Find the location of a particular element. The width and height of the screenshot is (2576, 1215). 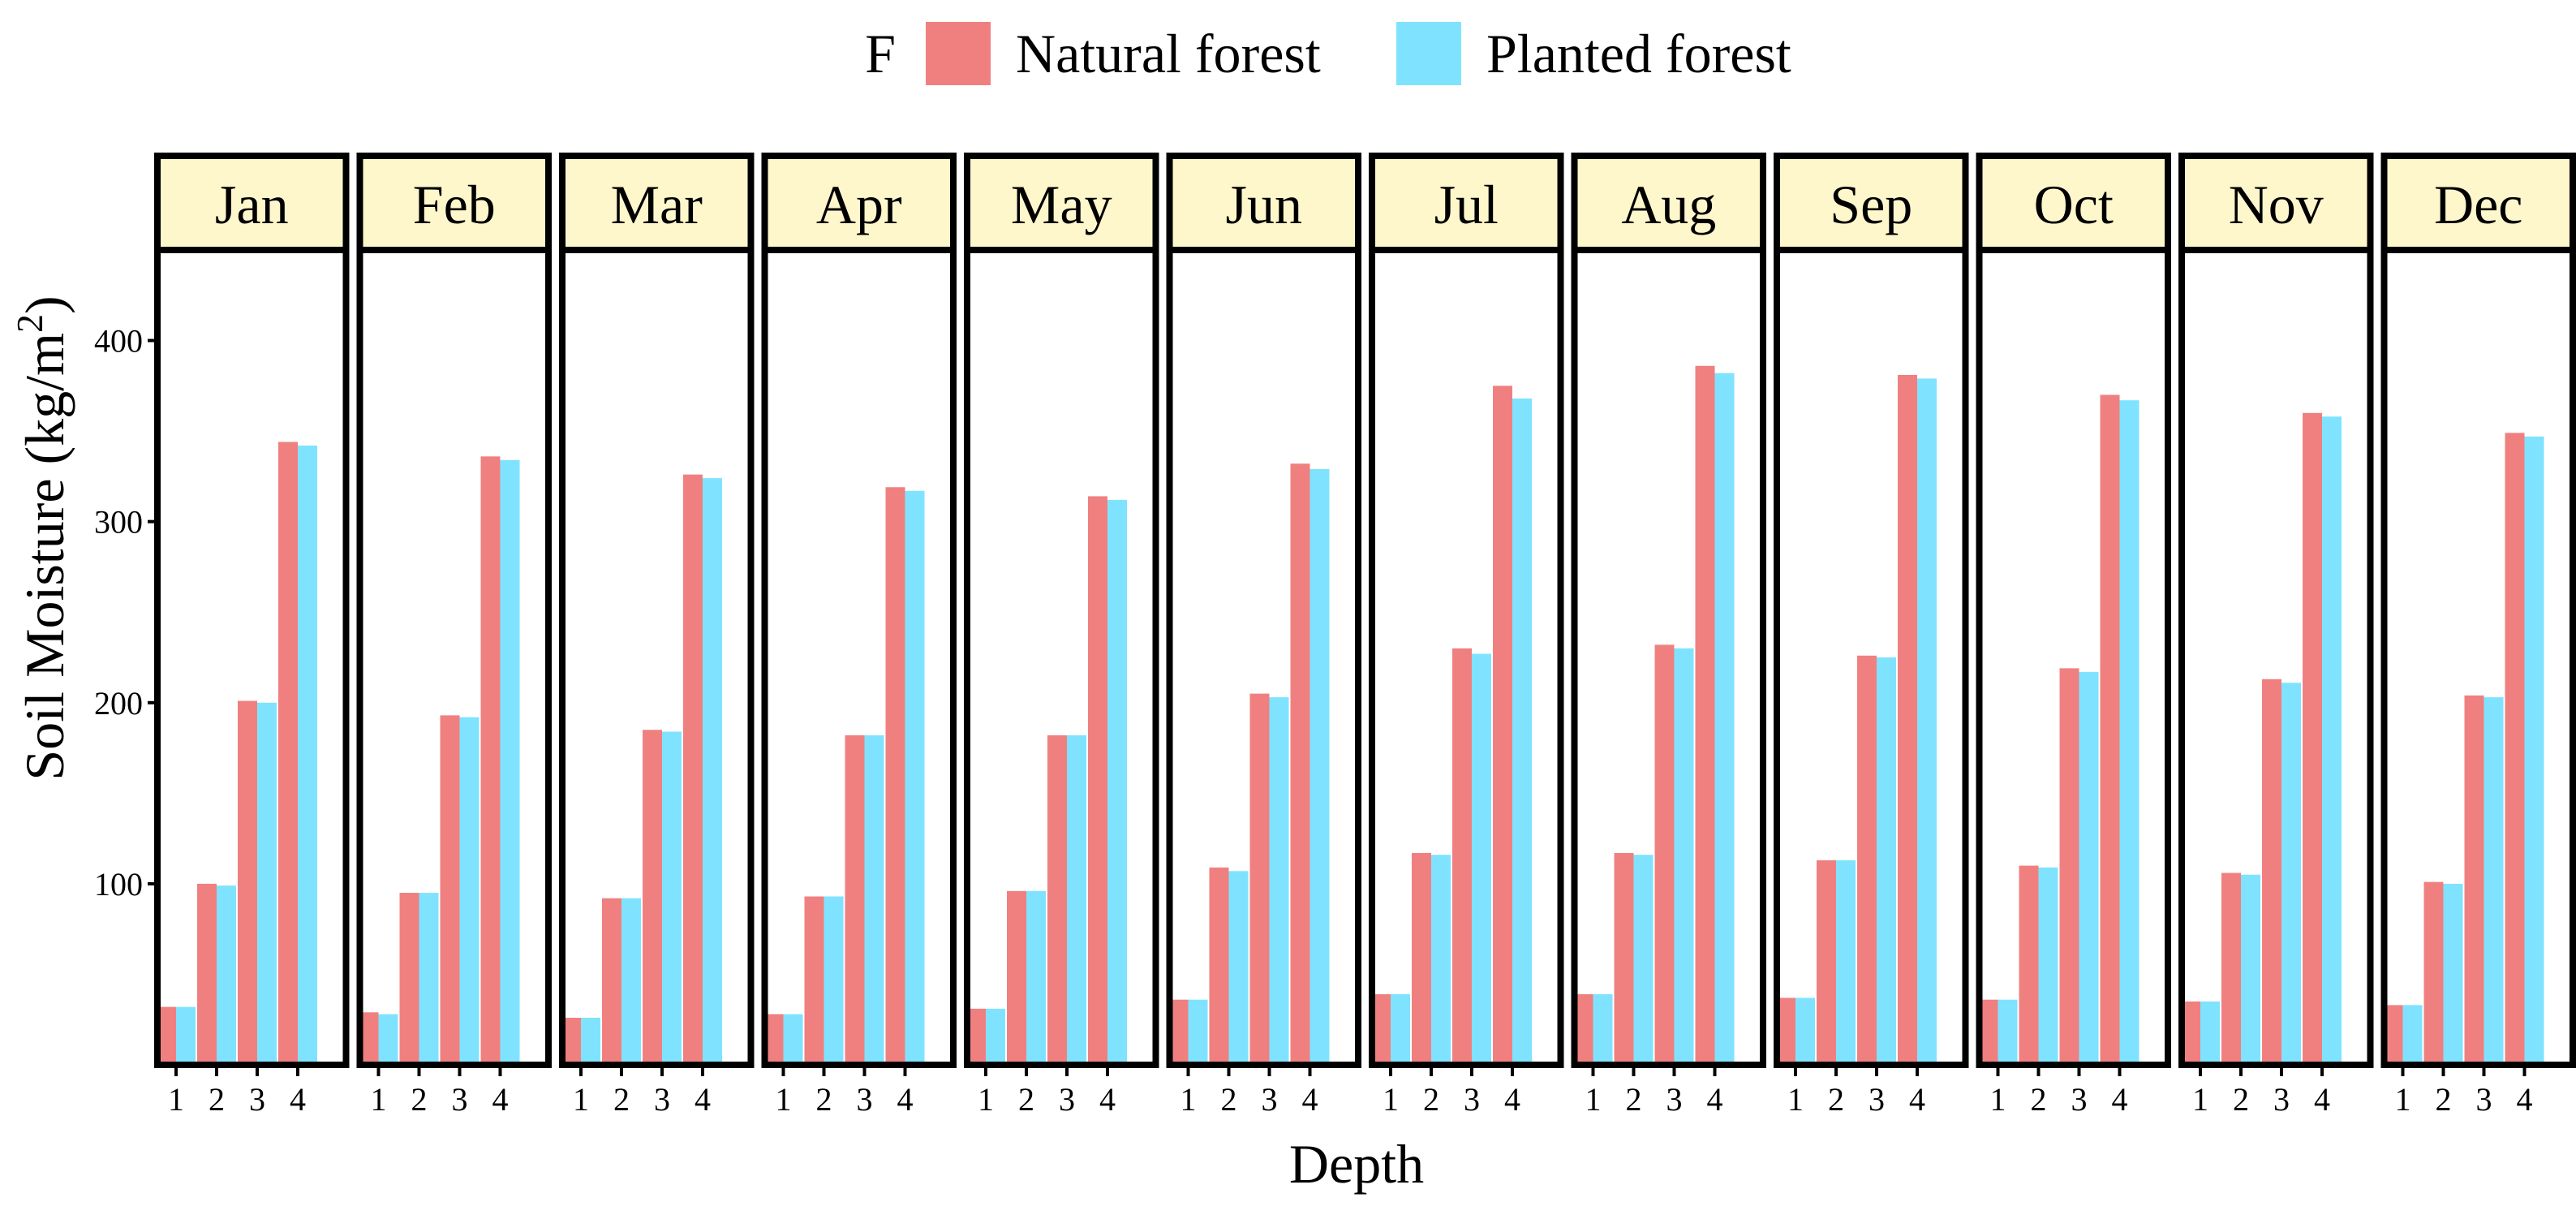

y-tick-label: 100 is located at coordinates (119, 884).